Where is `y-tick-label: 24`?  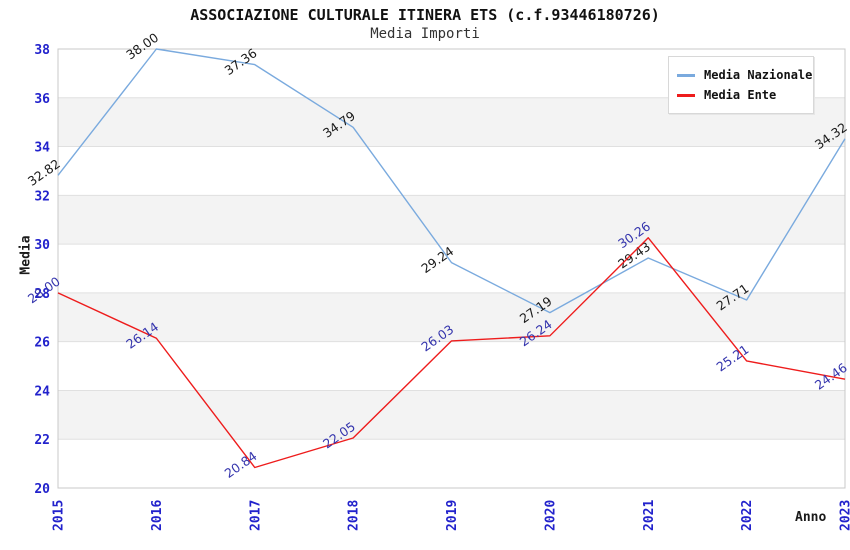 y-tick-label: 24 is located at coordinates (42, 391).